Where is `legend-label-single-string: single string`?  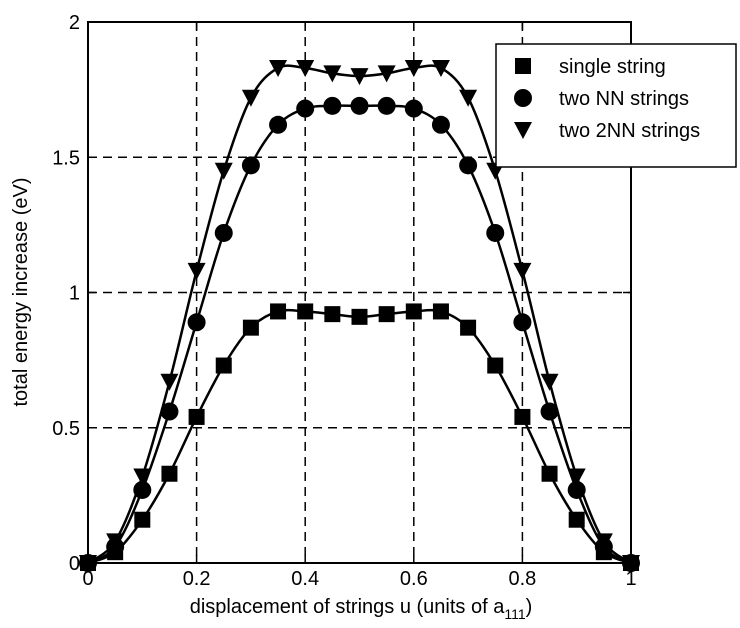 legend-label-single-string: single string is located at coordinates (612, 67).